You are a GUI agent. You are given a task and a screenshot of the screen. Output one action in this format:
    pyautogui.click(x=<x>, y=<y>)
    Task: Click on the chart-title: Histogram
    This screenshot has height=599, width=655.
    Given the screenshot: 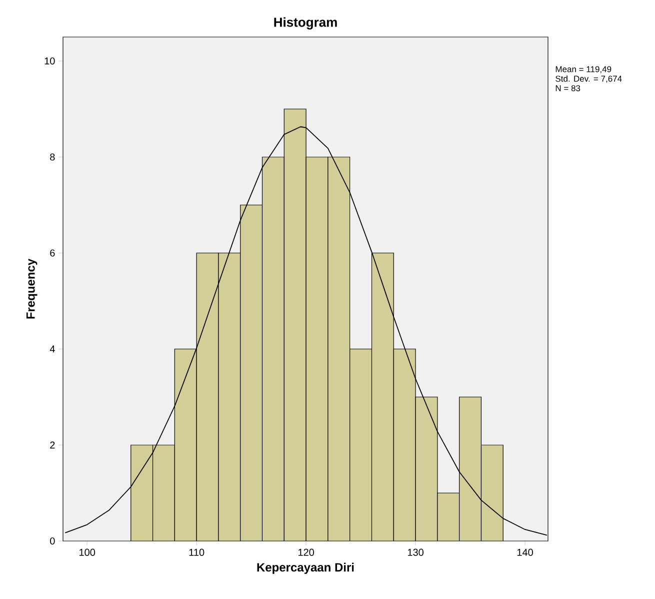 What is the action you would take?
    pyautogui.click(x=305, y=23)
    